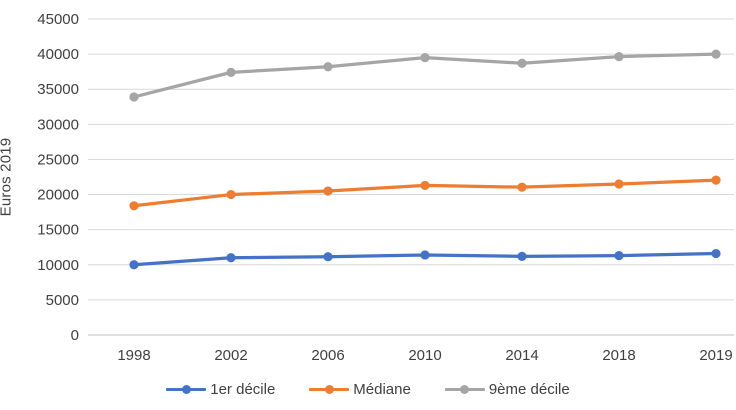 Image resolution: width=736 pixels, height=410 pixels. What do you see at coordinates (529, 389) in the screenshot?
I see `legend-label: 9ème décile` at bounding box center [529, 389].